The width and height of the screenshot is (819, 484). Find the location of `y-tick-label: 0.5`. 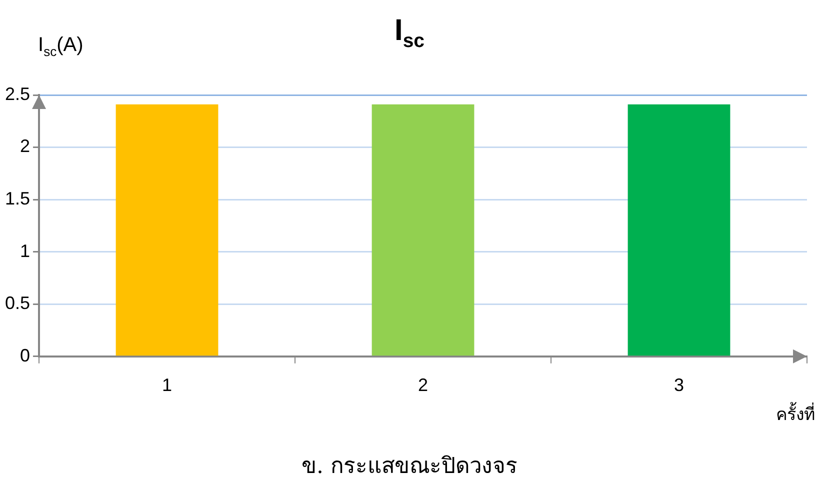

y-tick-label: 0.5 is located at coordinates (17, 303).